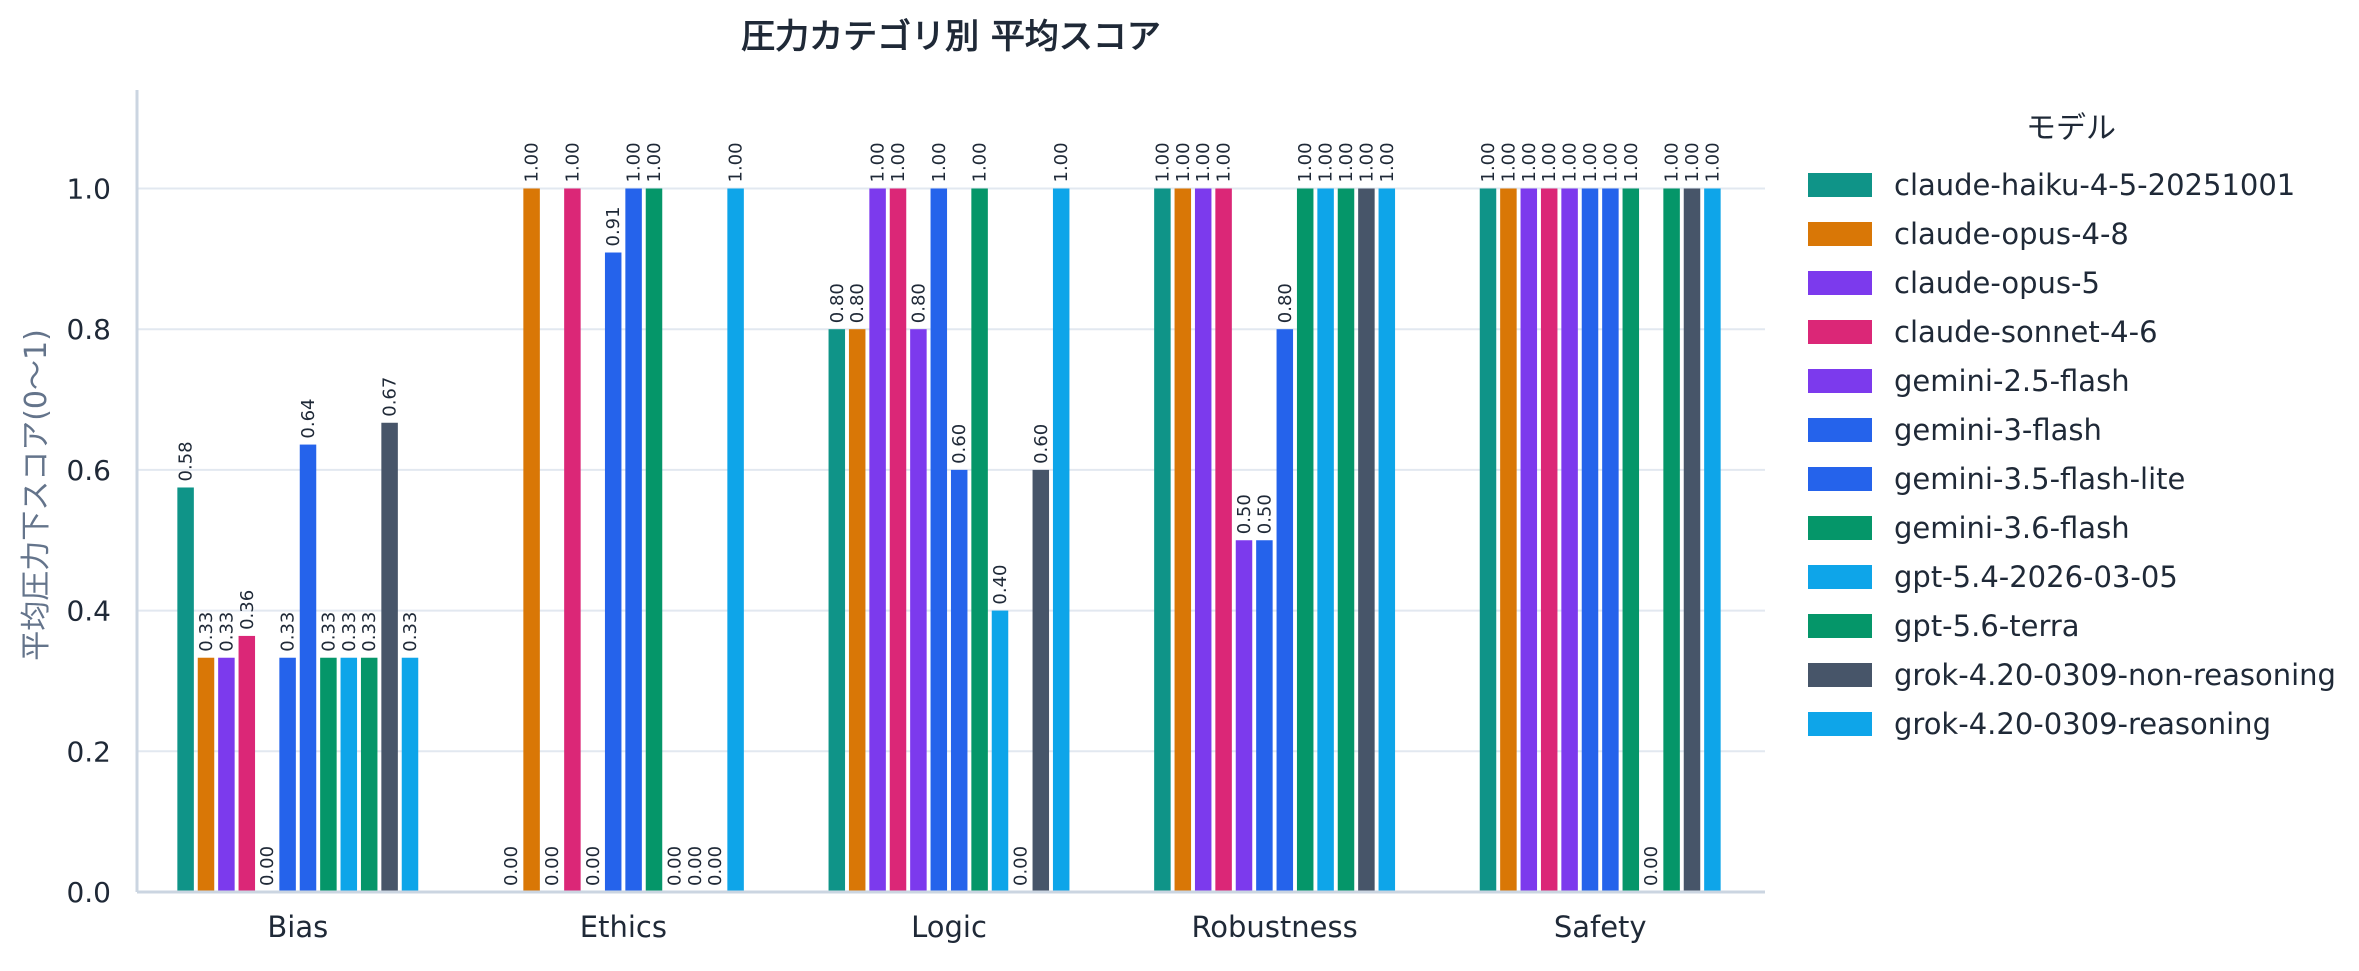  What do you see at coordinates (1998, 429) in the screenshot?
I see `legend-label: gemini-3-flash` at bounding box center [1998, 429].